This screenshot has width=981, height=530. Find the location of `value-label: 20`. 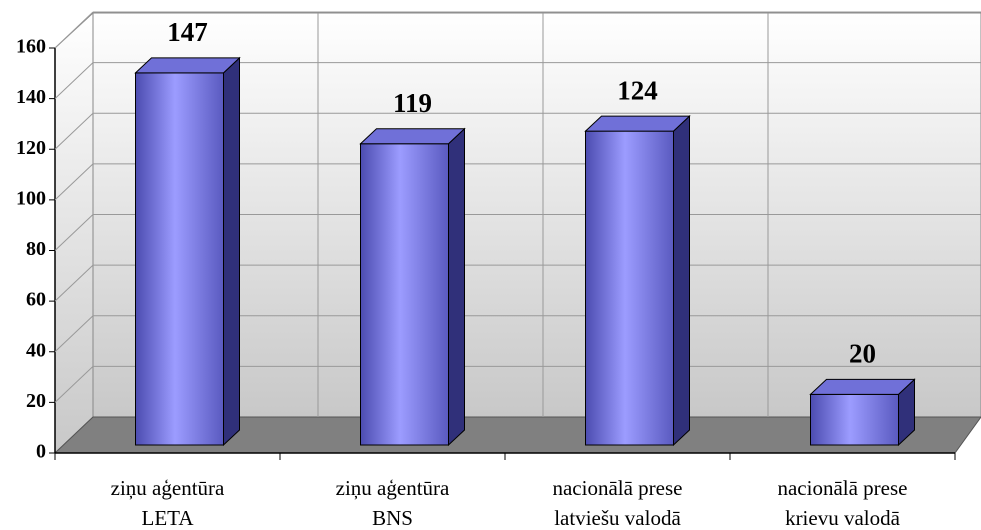

value-label: 20 is located at coordinates (862, 354).